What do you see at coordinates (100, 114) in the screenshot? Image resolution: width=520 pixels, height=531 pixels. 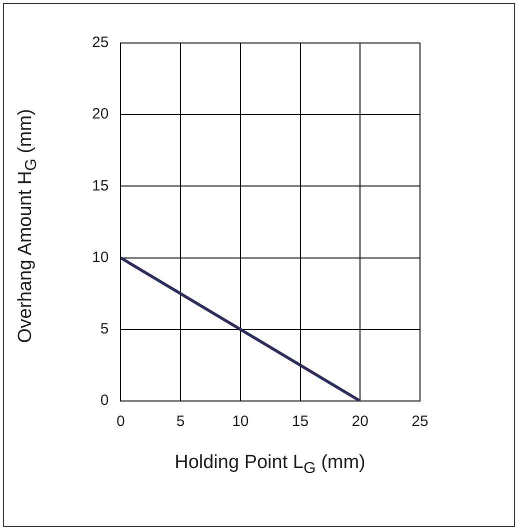 I see `y-tick-label: 20` at bounding box center [100, 114].